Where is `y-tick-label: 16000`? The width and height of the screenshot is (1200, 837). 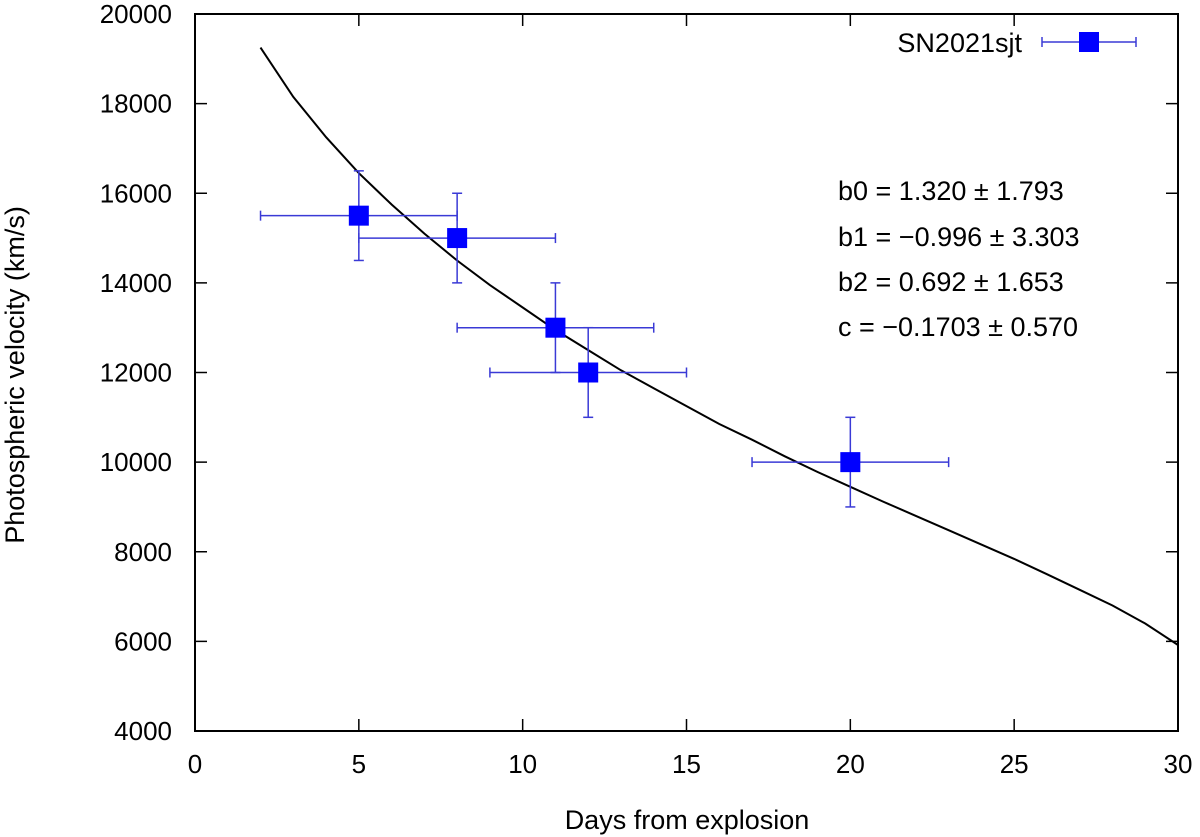 y-tick-label: 16000 is located at coordinates (136, 193).